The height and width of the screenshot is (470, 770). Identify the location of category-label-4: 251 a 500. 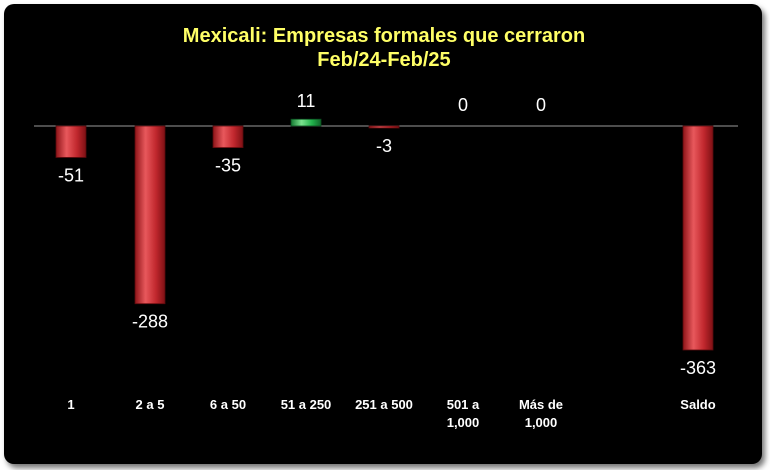
(384, 404).